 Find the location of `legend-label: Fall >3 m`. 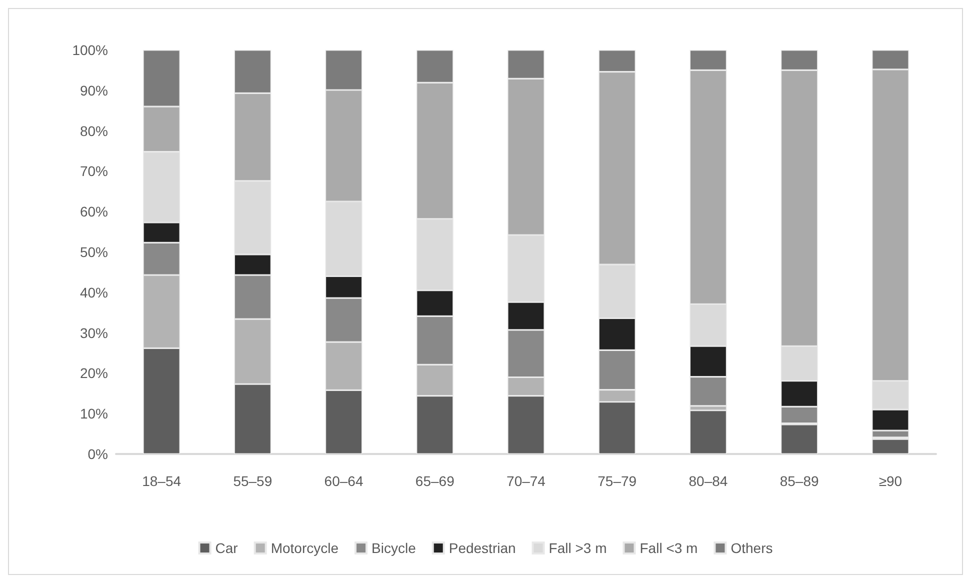

legend-label: Fall >3 m is located at coordinates (577, 548).